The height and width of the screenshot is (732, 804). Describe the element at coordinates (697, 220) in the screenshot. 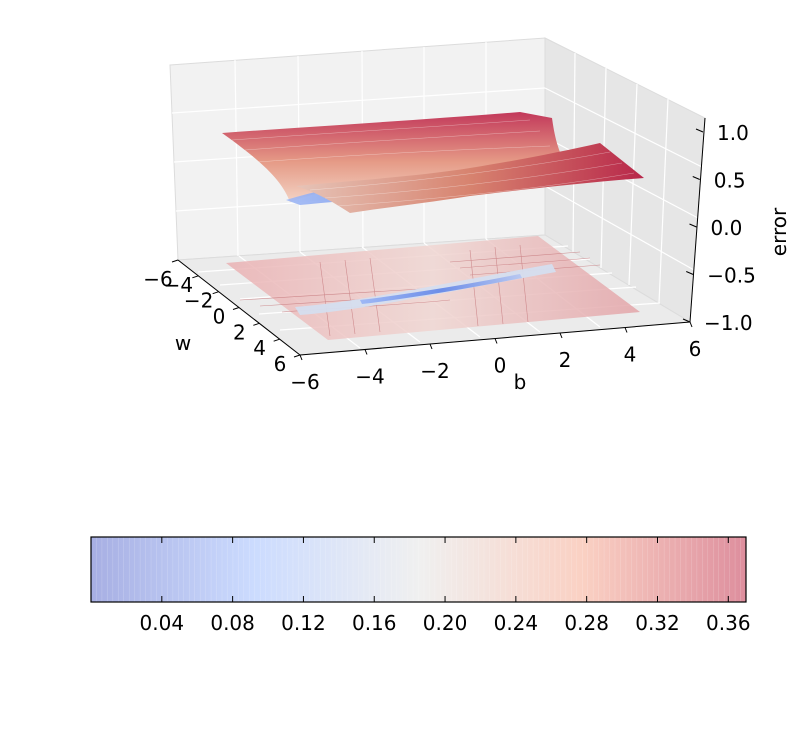

I see `z-axis-line` at that location.